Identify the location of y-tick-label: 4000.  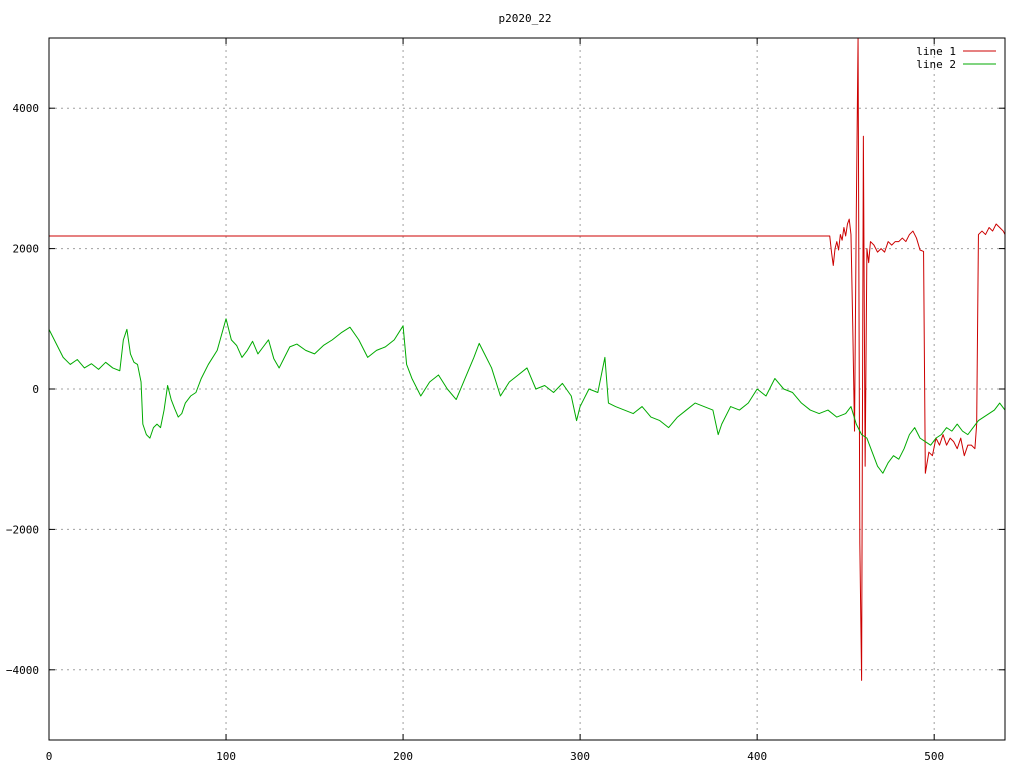
(26, 108).